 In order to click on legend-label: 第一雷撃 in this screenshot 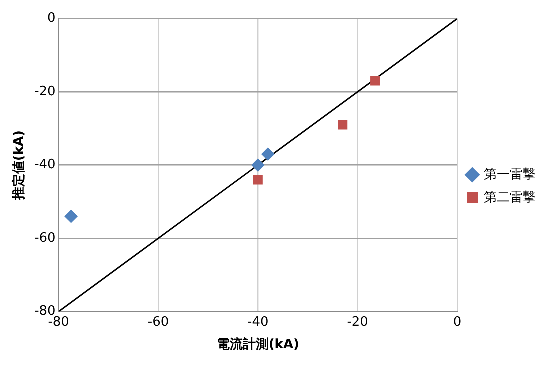, I will do `click(510, 174)`.